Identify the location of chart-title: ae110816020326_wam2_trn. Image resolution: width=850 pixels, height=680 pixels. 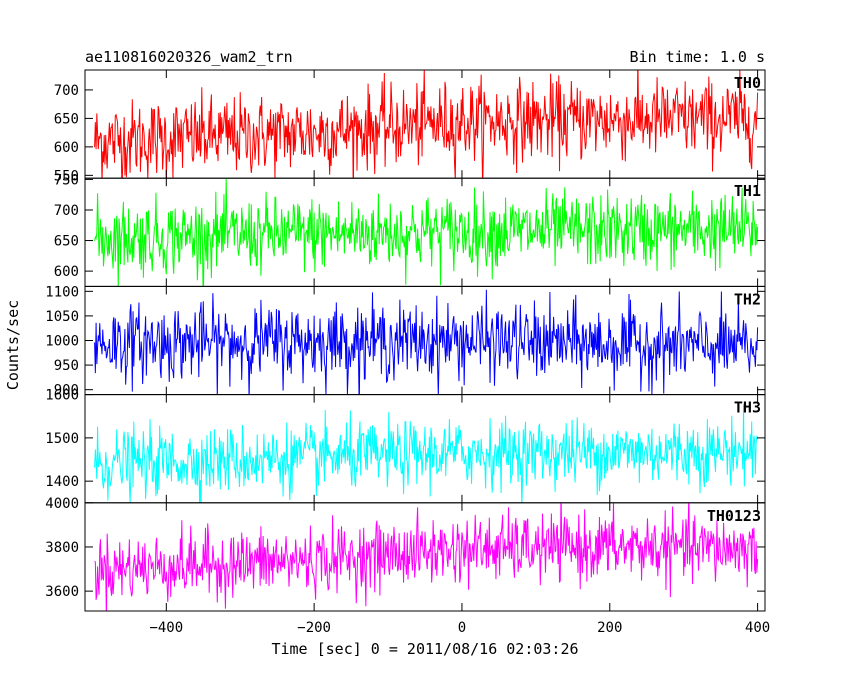
(189, 57).